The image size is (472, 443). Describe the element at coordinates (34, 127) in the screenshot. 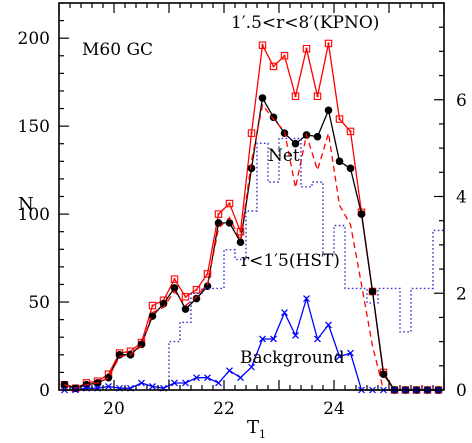

I see `y-tick-label: 150` at that location.